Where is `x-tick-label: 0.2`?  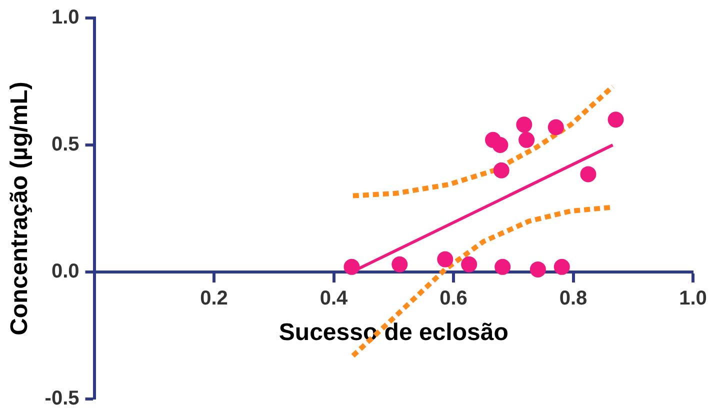 x-tick-label: 0.2 is located at coordinates (214, 299).